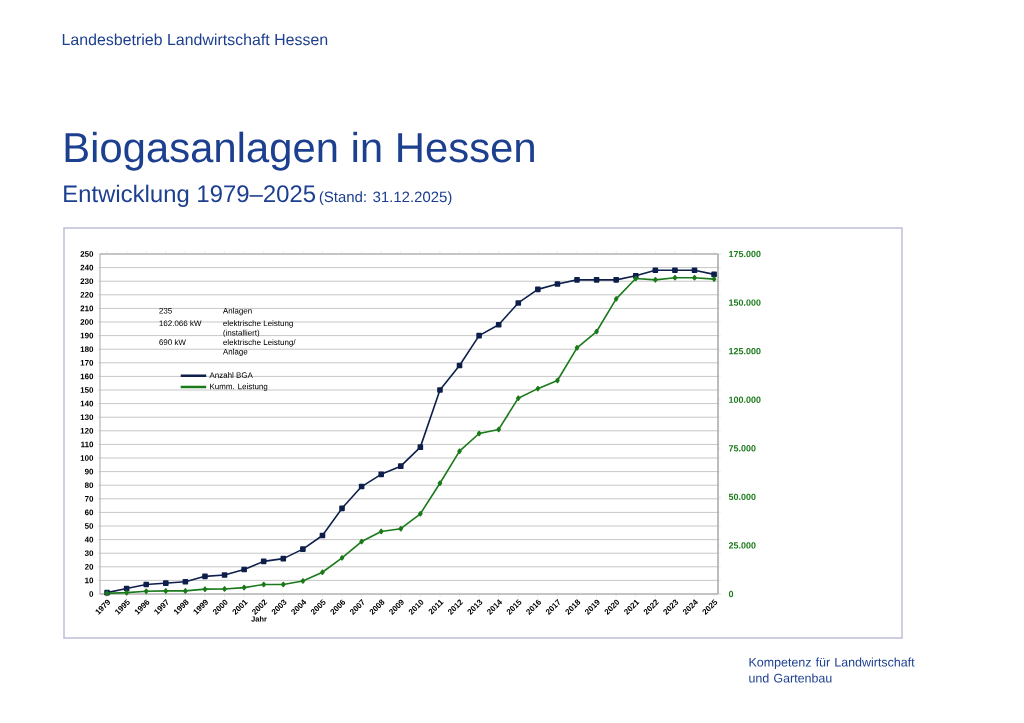  Describe the element at coordinates (742, 448) in the screenshot. I see `y2-tick-label: 75.000` at that location.